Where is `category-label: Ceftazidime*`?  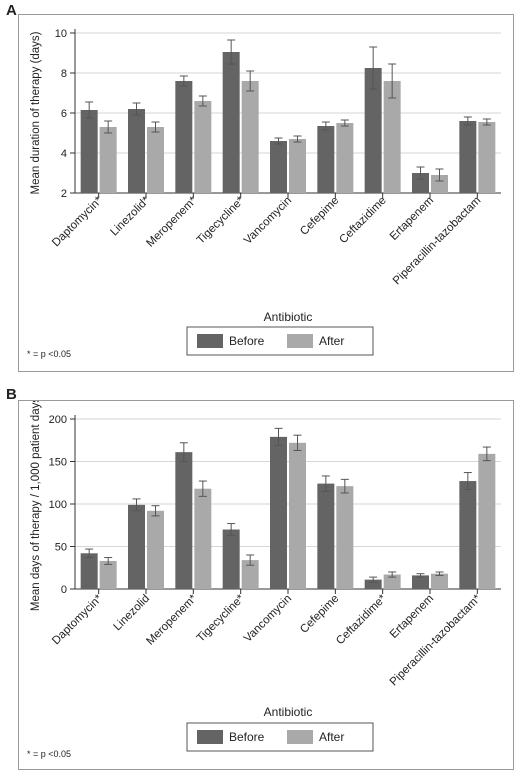 category-label: Ceftazidime* is located at coordinates (361, 619).